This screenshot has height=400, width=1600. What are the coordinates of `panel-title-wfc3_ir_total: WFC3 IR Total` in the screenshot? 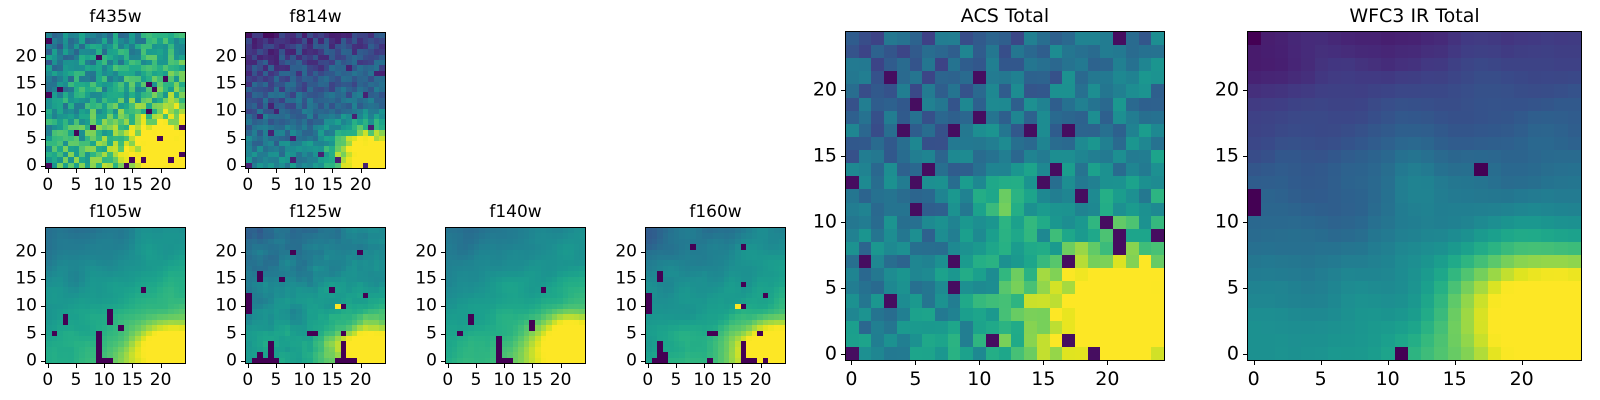 It's located at (1414, 16).